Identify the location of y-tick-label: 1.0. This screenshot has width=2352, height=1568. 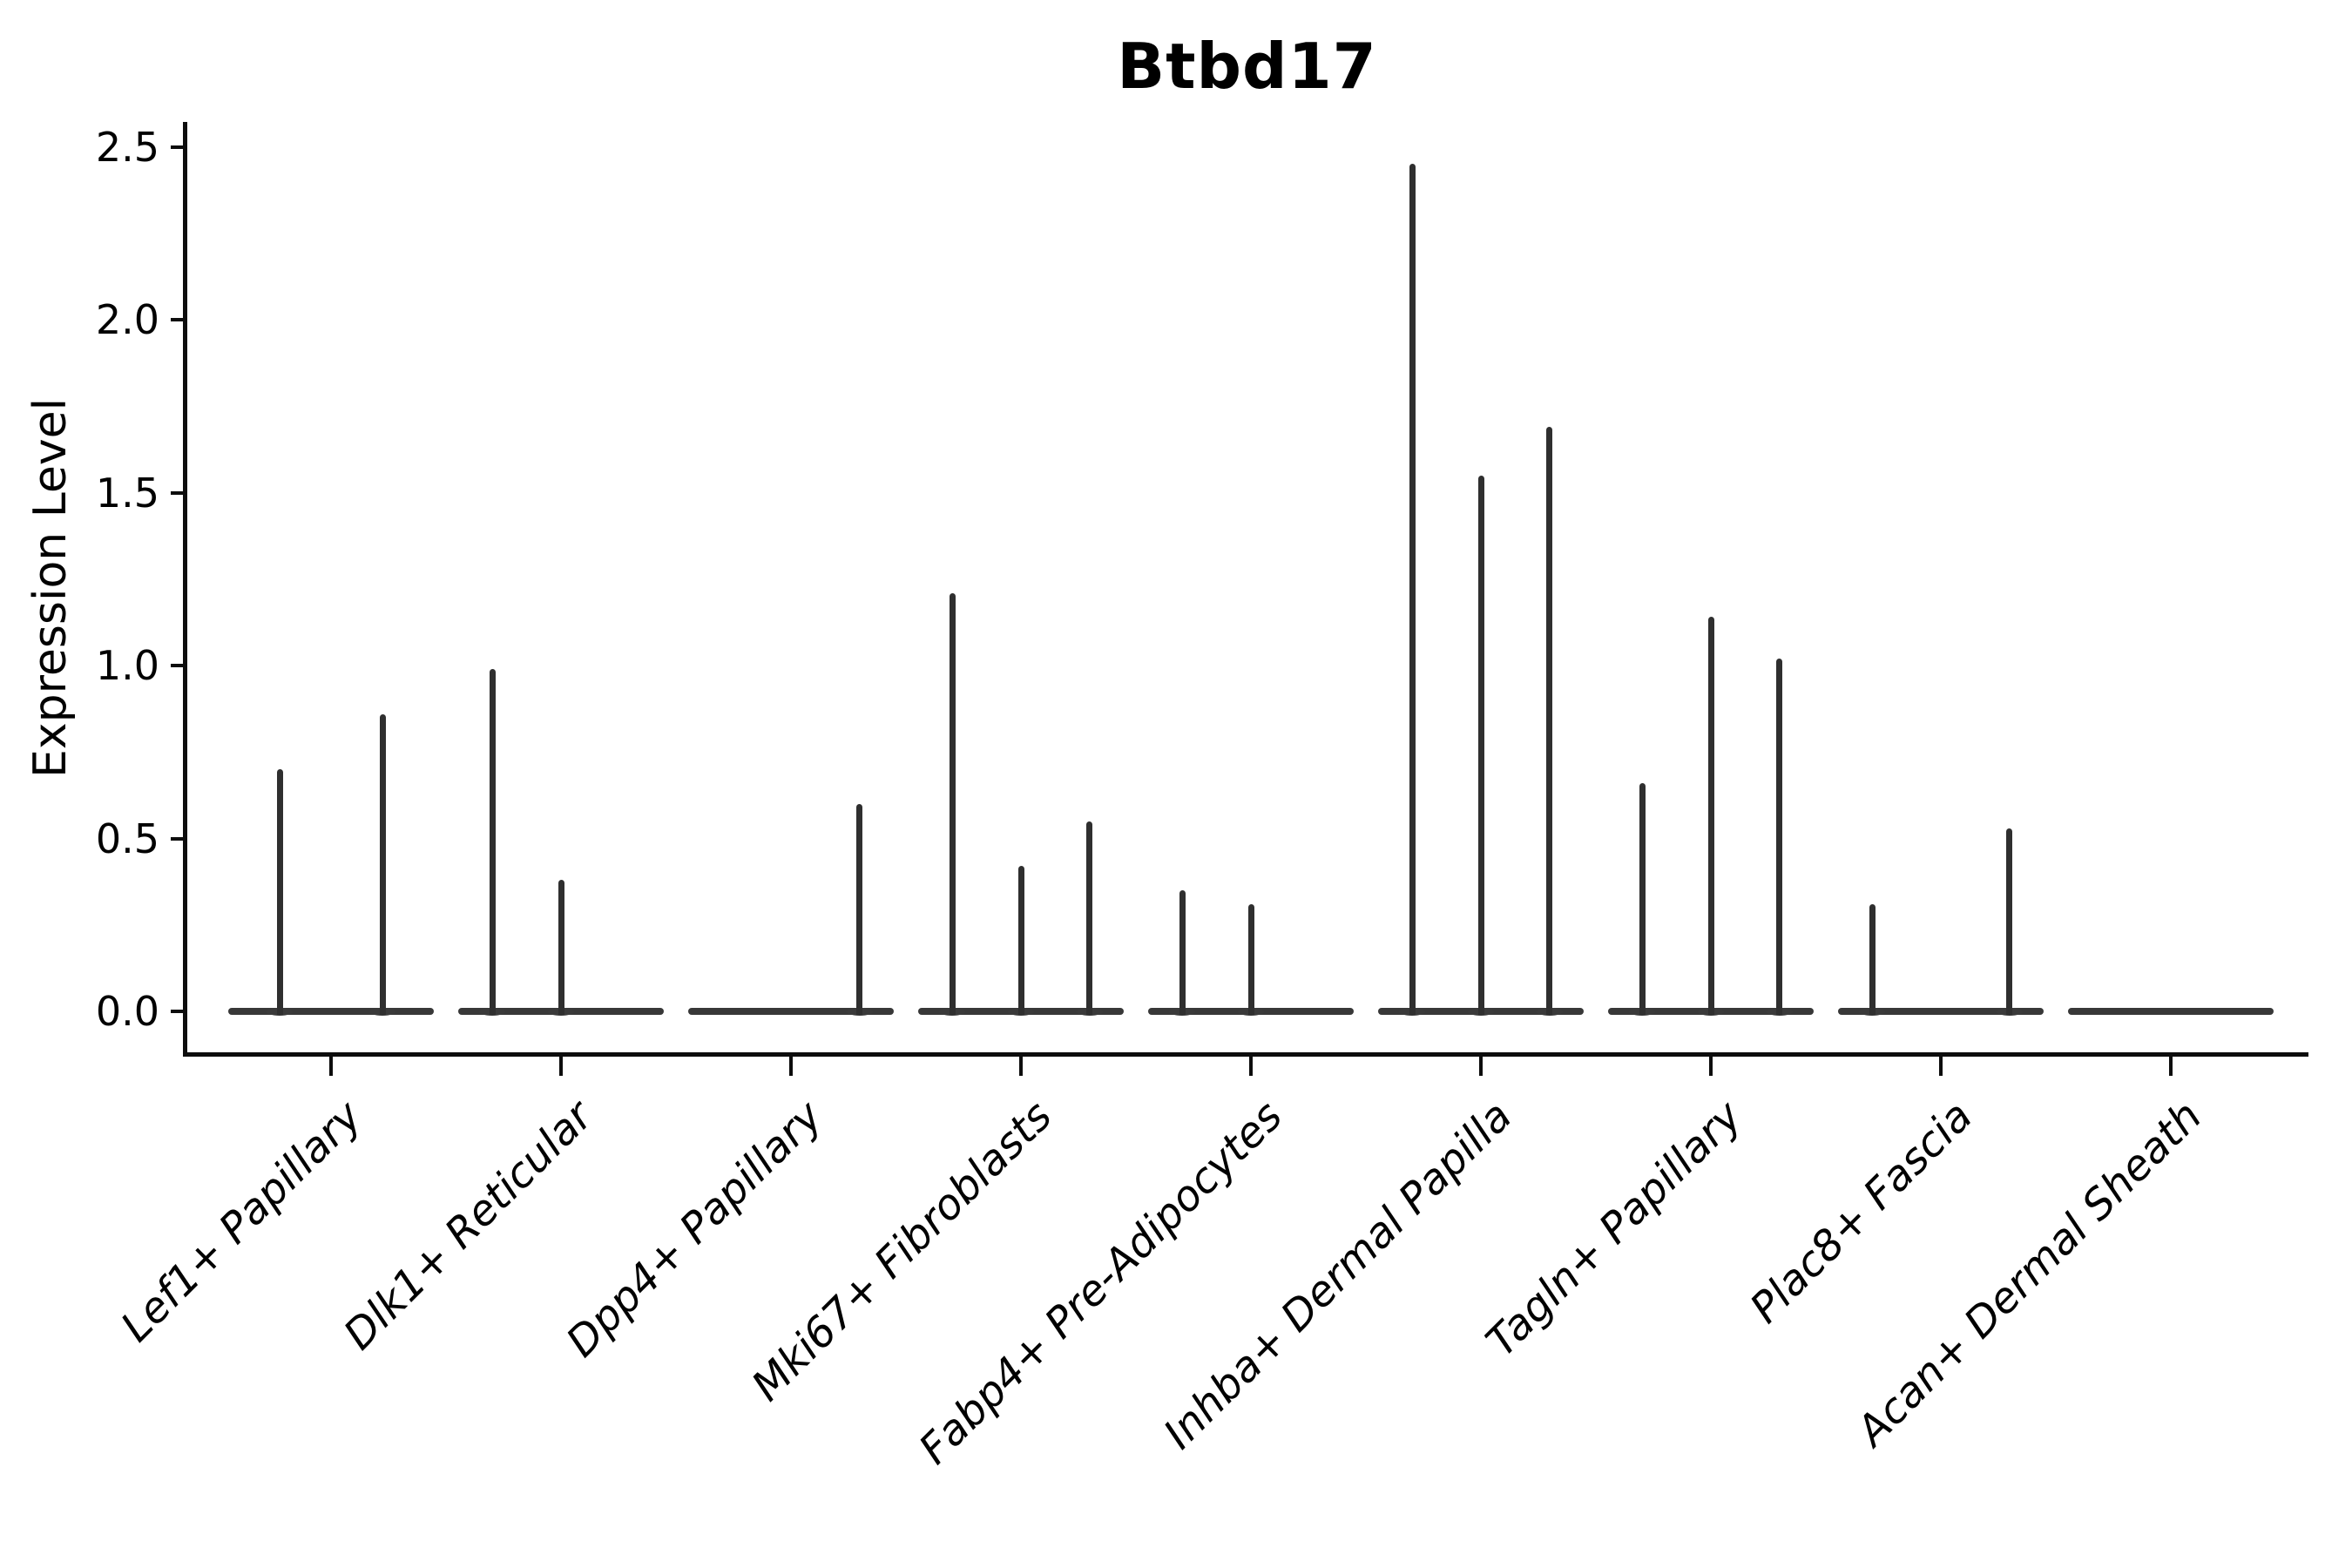
(127, 665).